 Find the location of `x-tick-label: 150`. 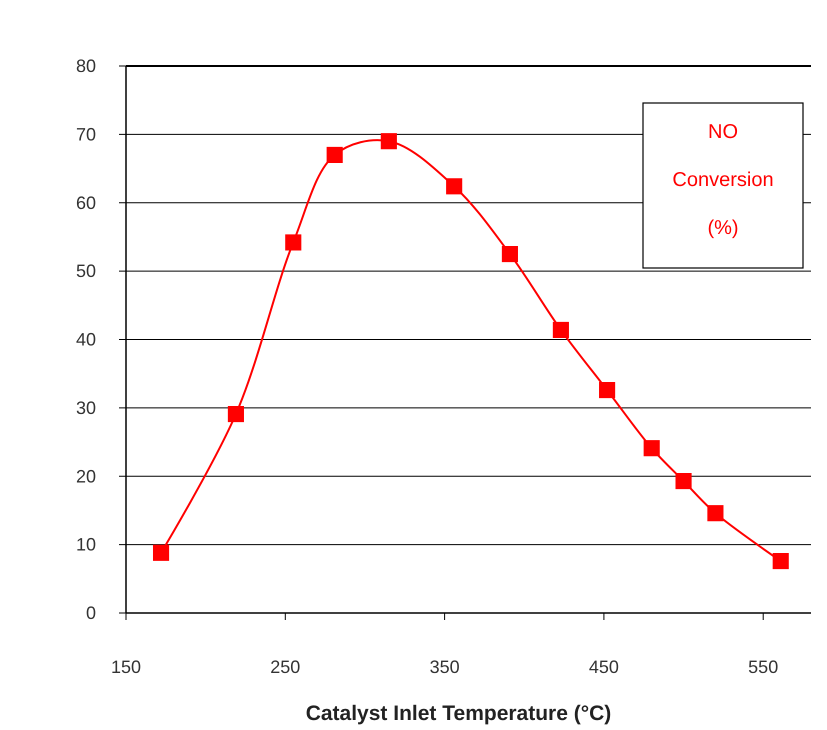

x-tick-label: 150 is located at coordinates (126, 667).